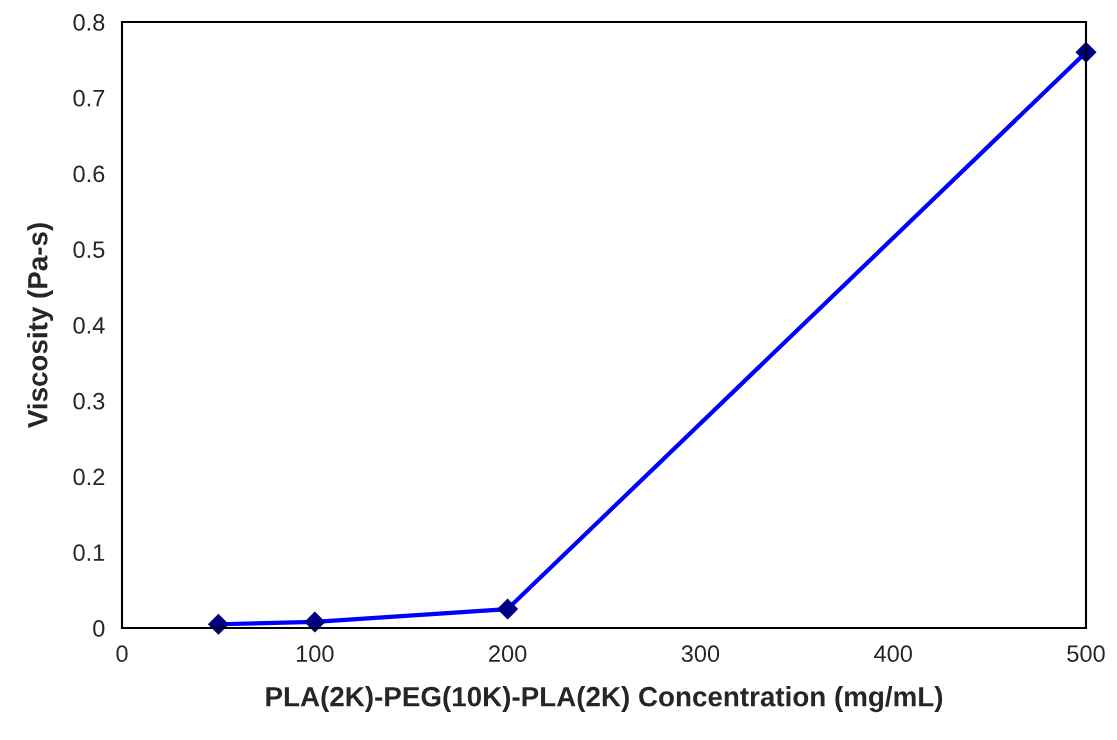  What do you see at coordinates (89, 477) in the screenshot?
I see `y-tick-label: 0.2` at bounding box center [89, 477].